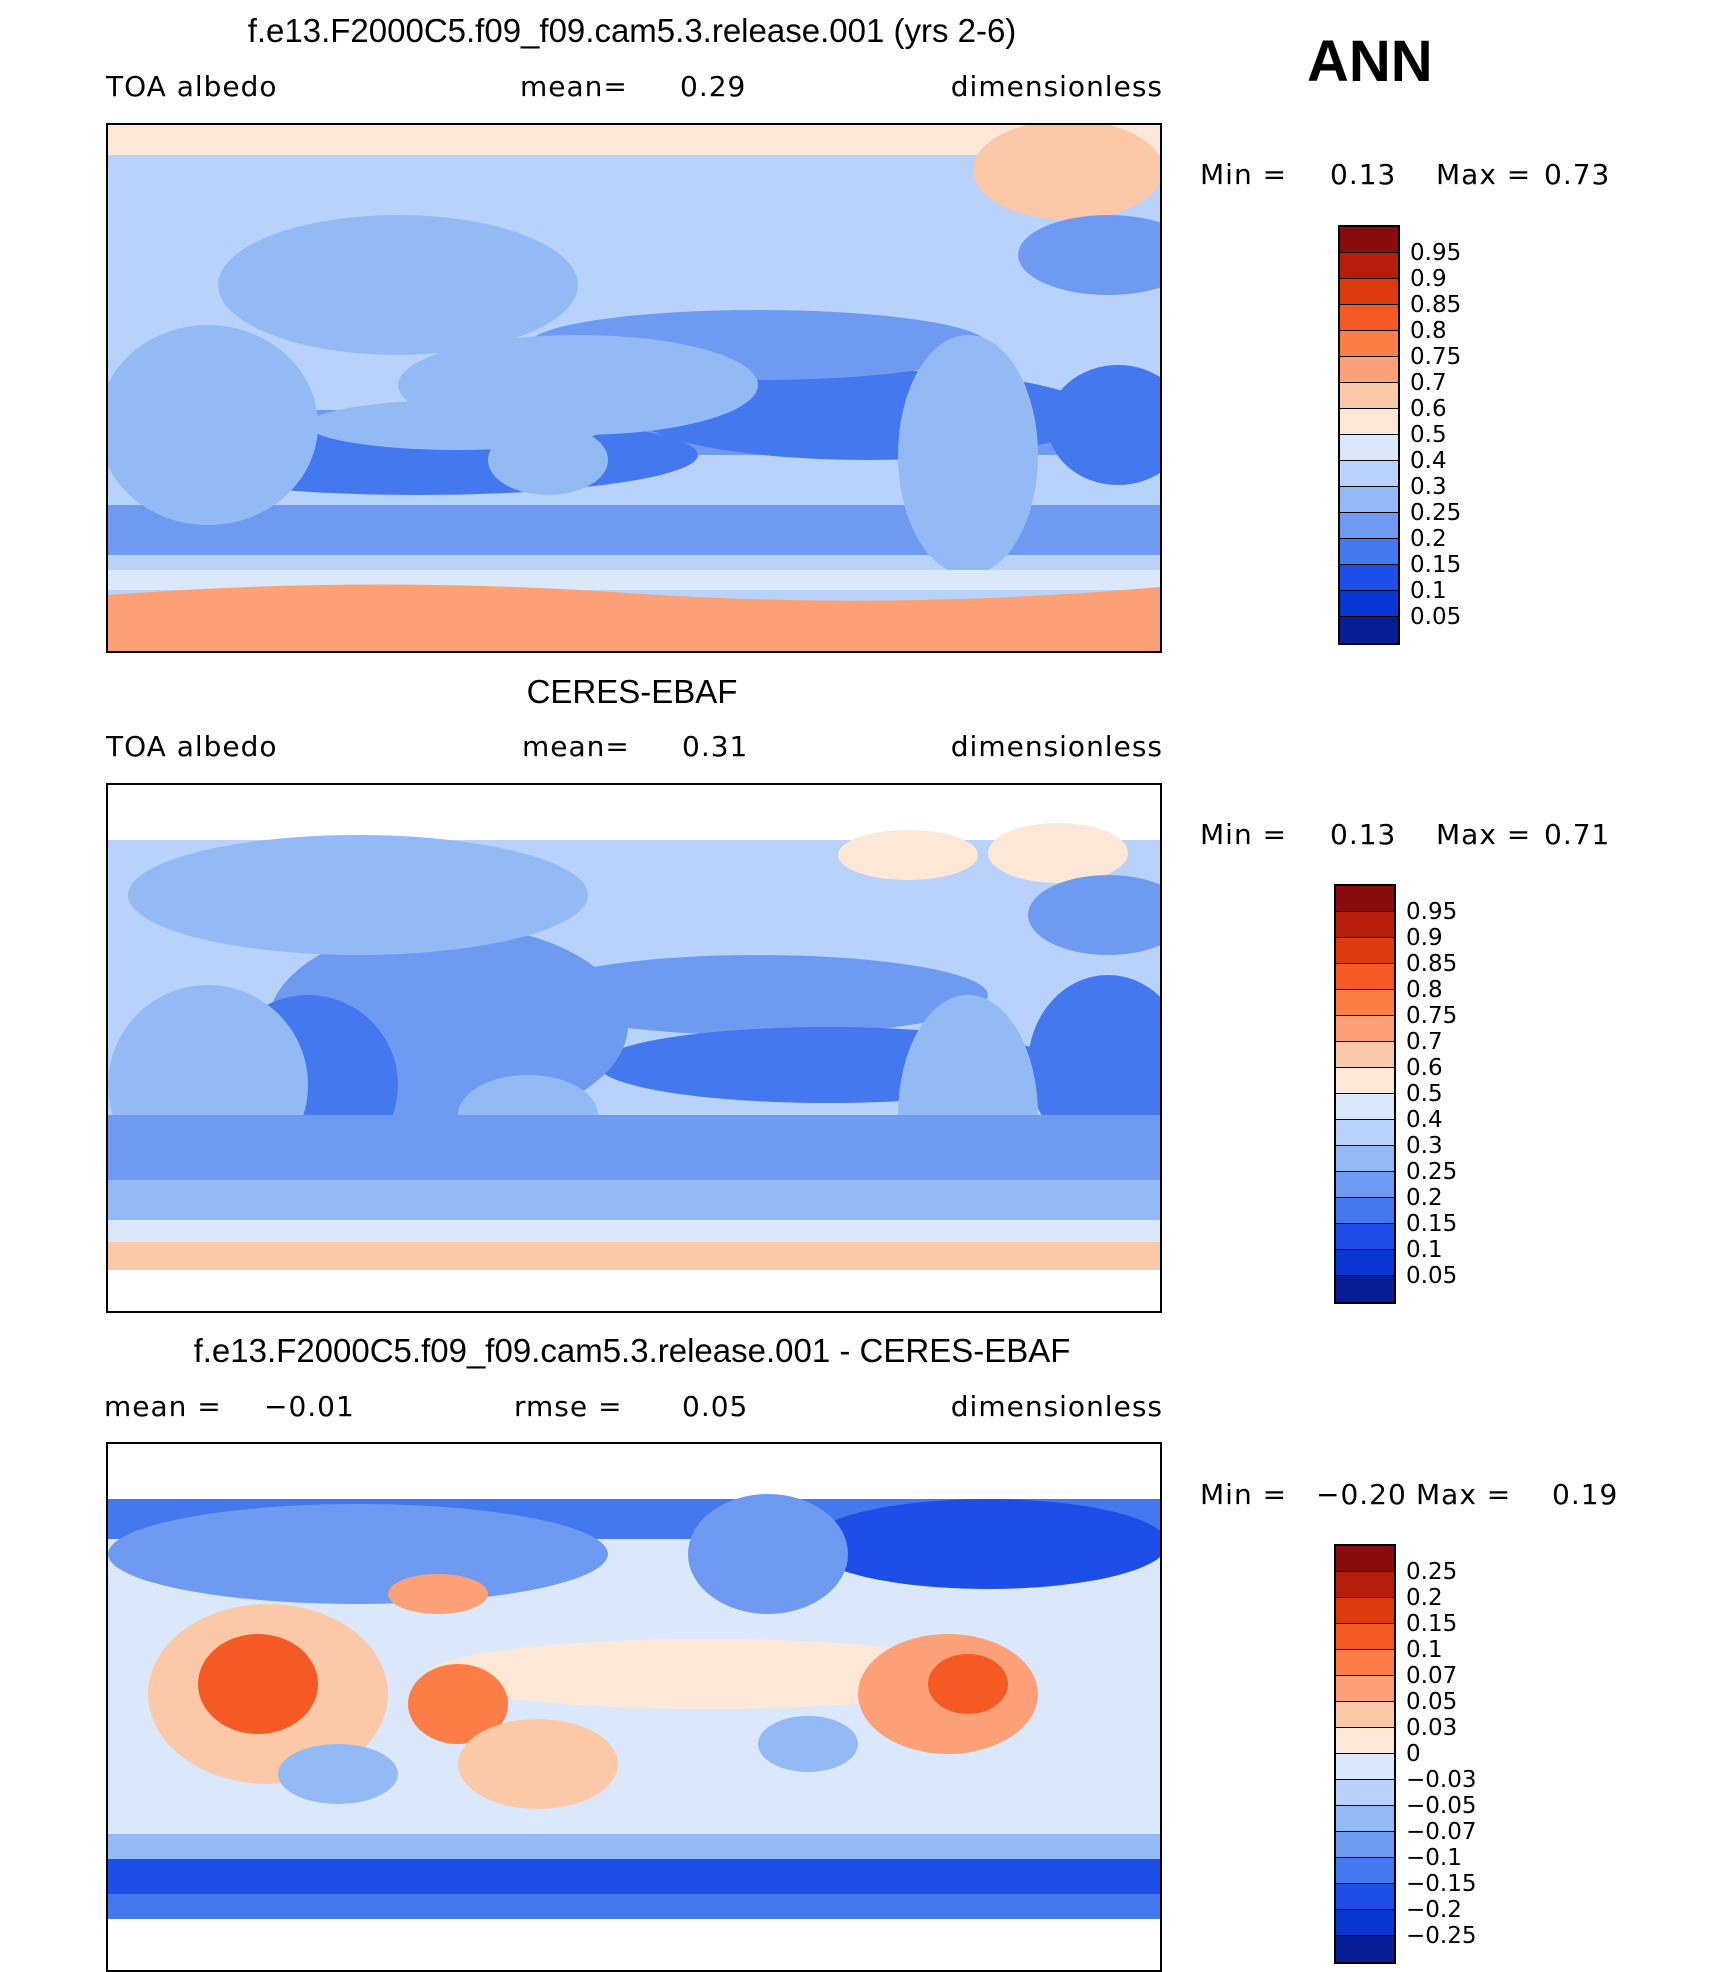  What do you see at coordinates (163, 1406) in the screenshot?
I see `panel3-mean-label: mean =` at bounding box center [163, 1406].